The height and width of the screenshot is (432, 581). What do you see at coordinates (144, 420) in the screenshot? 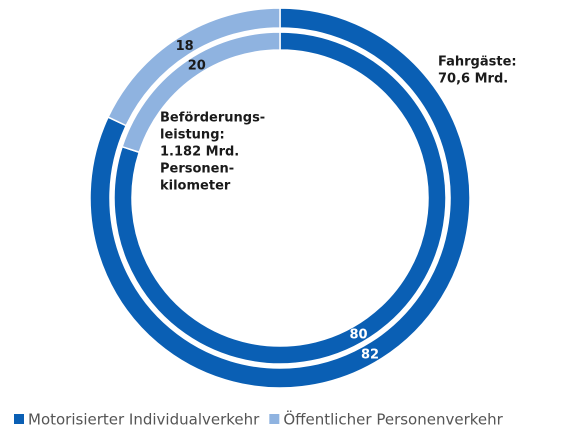
I see `legend-label: Motorisierter Individualverkehr` at bounding box center [144, 420].